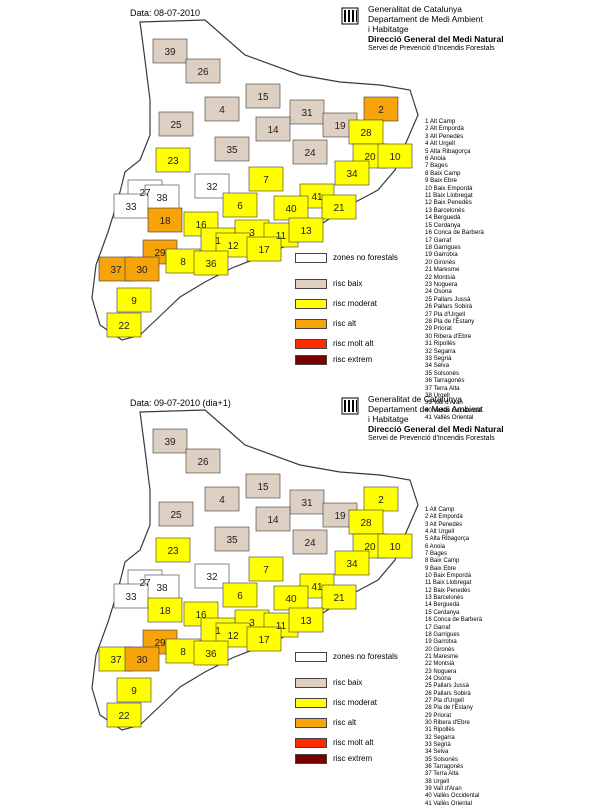  I want to click on service-name: Servei de Prevenció d'Incendis Forestals, so click(431, 438).